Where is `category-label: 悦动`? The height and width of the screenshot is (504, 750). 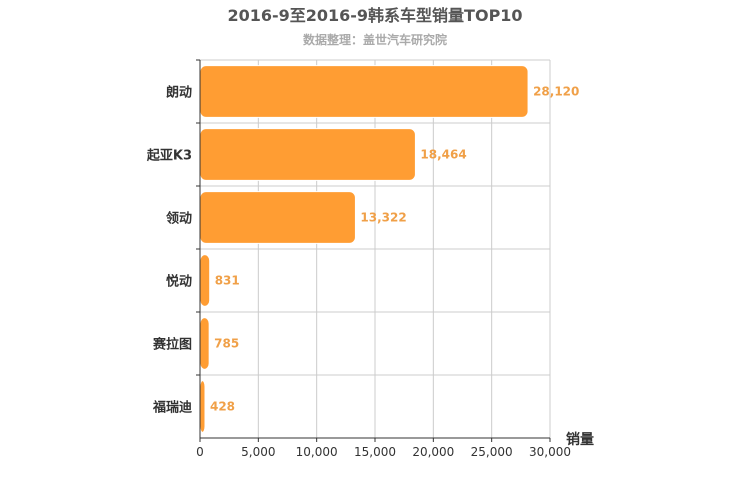 category-label: 悦动 is located at coordinates (179, 282).